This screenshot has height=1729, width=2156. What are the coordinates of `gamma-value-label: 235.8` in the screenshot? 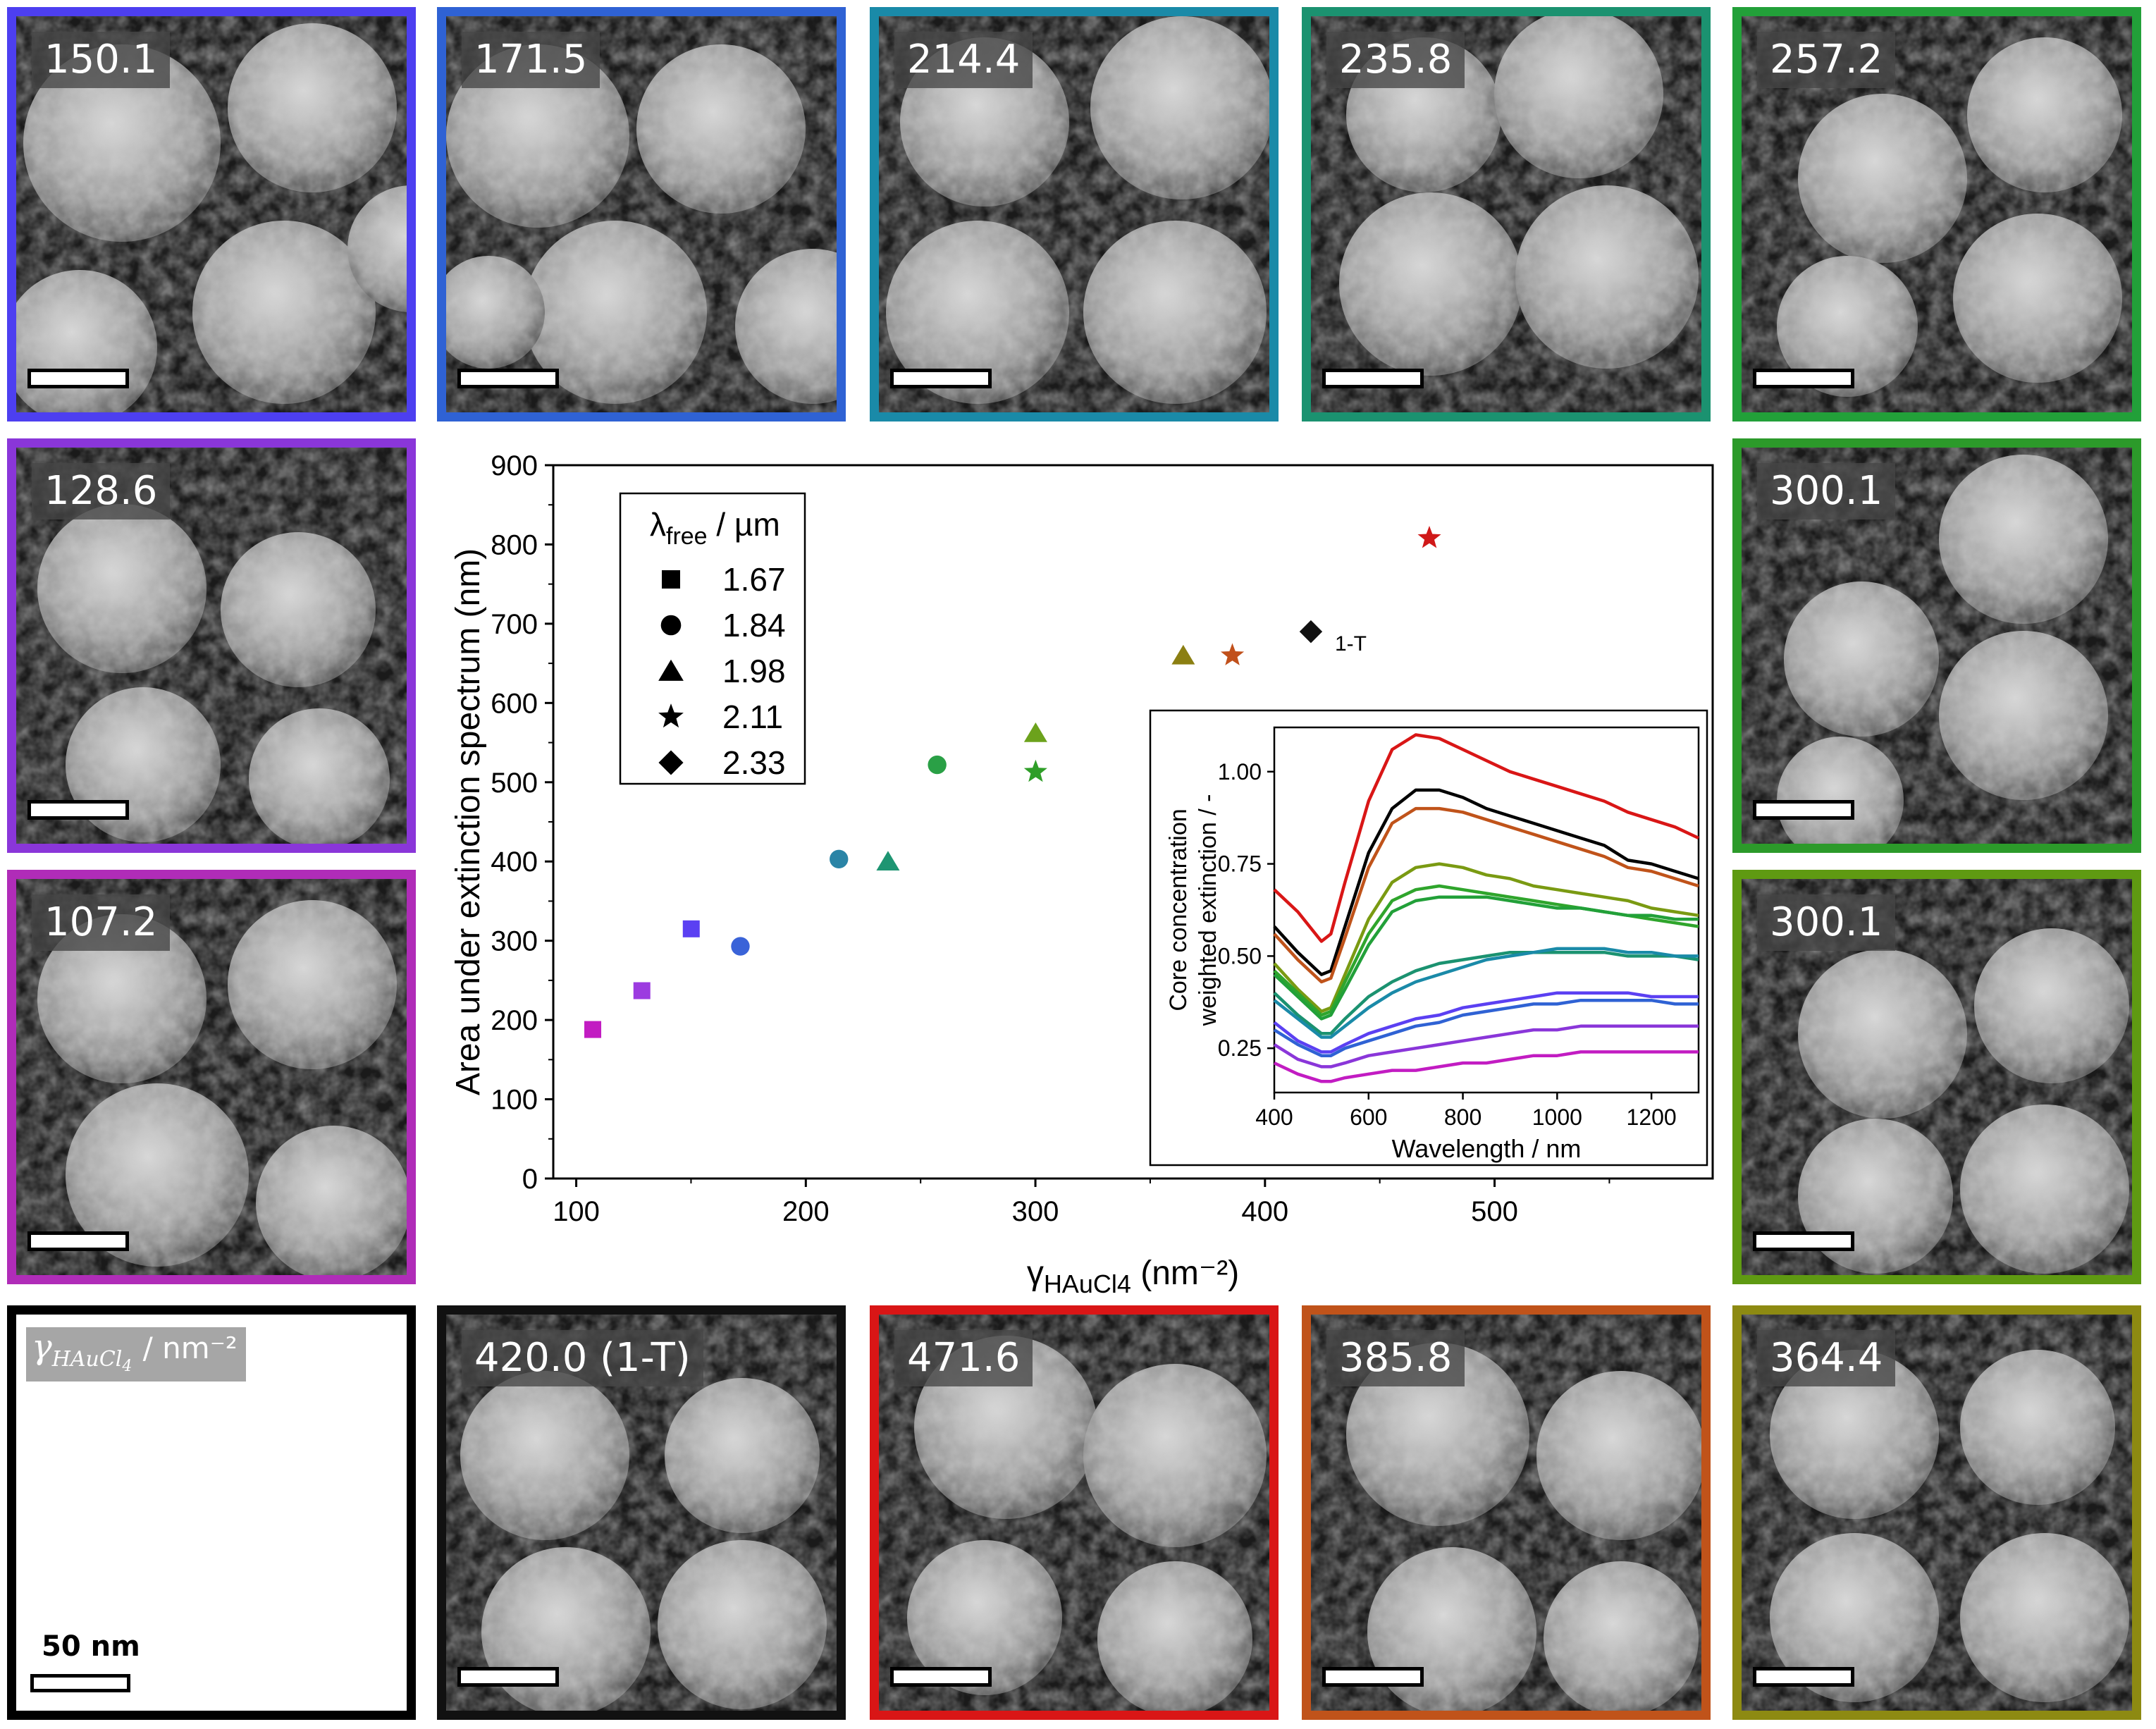 It's located at (1395, 60).